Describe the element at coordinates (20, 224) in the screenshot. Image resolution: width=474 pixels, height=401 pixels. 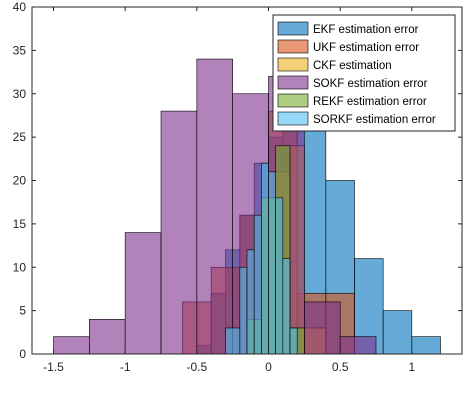
I see `y-tick-label: 15` at that location.